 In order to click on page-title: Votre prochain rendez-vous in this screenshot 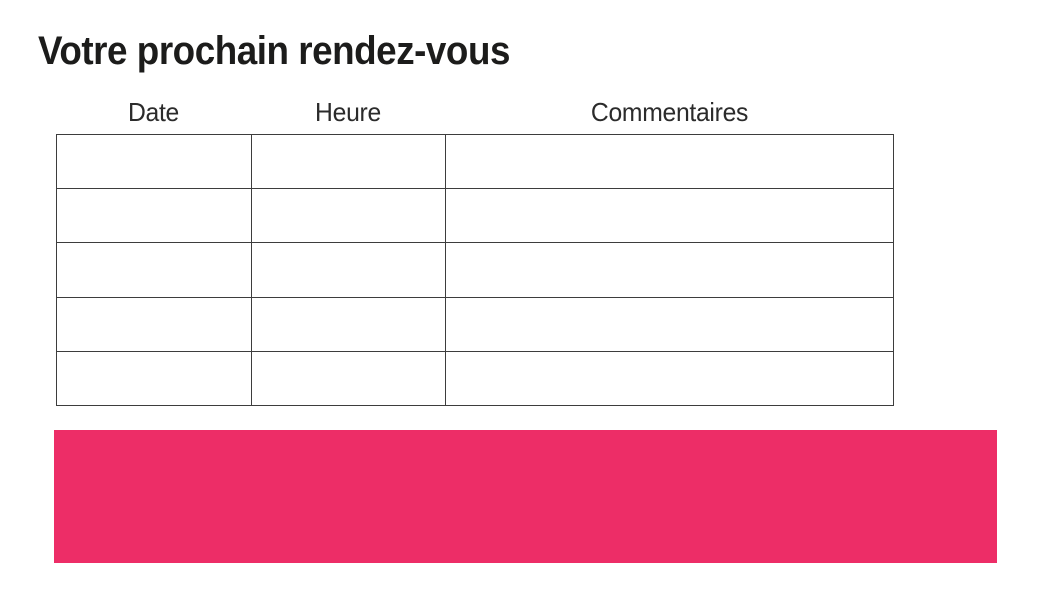, I will do `click(274, 51)`.